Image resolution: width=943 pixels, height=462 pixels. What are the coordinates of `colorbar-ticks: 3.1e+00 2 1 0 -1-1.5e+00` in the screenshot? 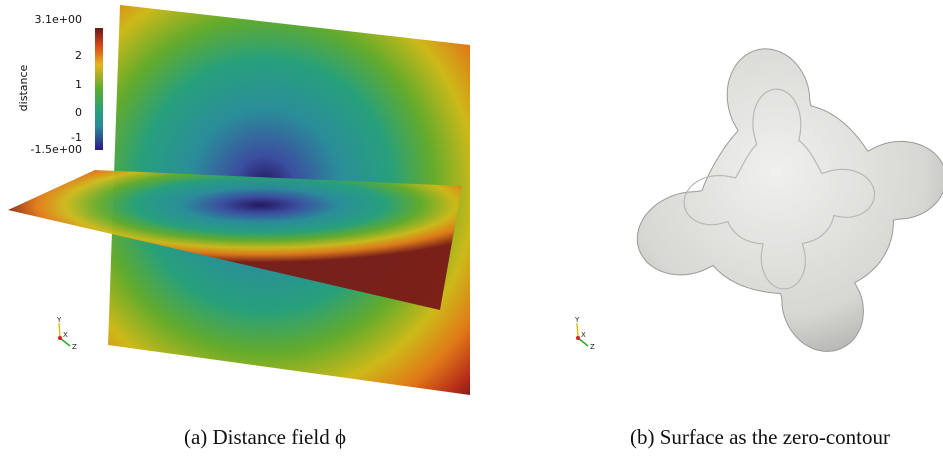 It's located at (56, 84).